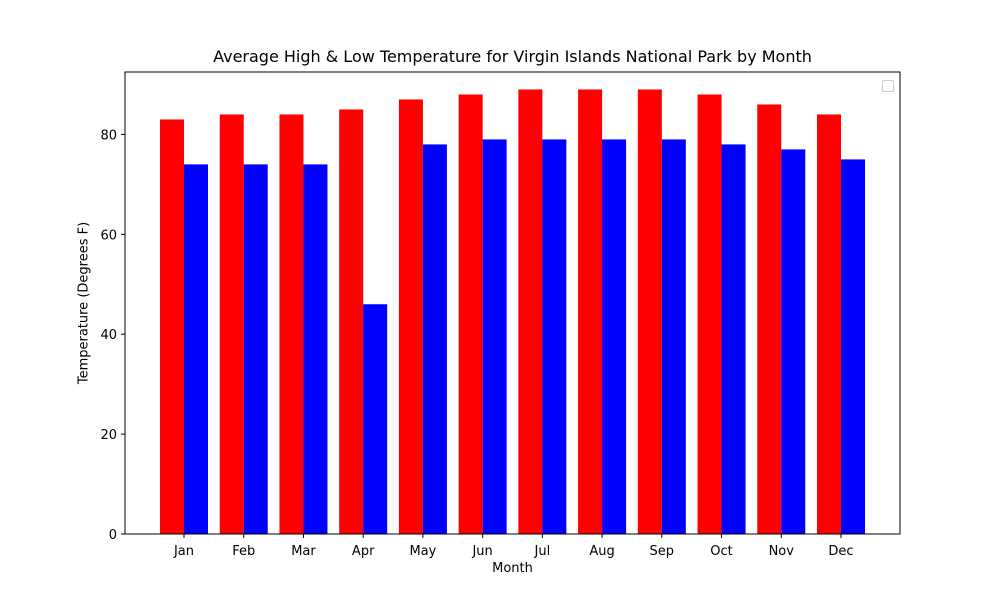  Describe the element at coordinates (351, 321) in the screenshot. I see `bar-high-apr` at that location.